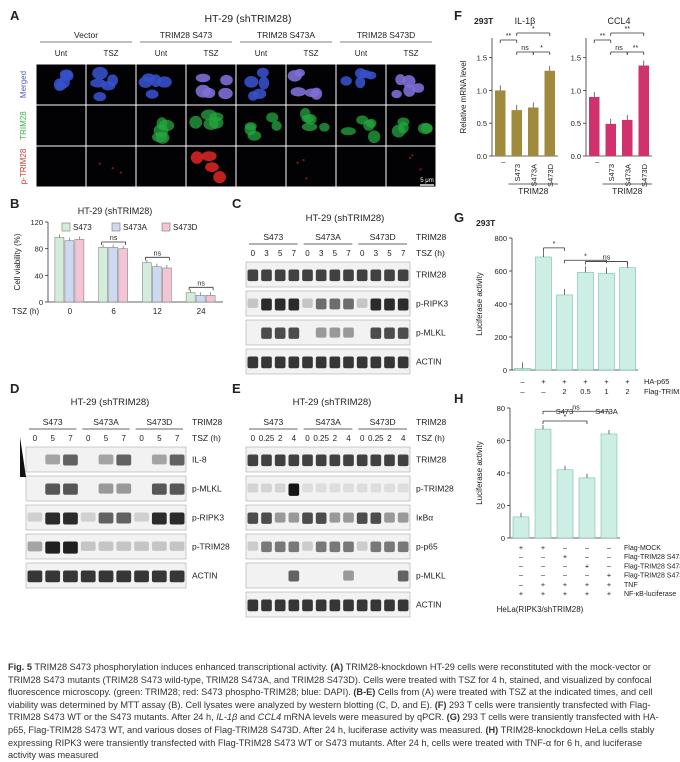 This screenshot has height=762, width=680. What do you see at coordinates (86, 35) in the screenshot?
I see `panel-a-group-0: Vector` at bounding box center [86, 35].